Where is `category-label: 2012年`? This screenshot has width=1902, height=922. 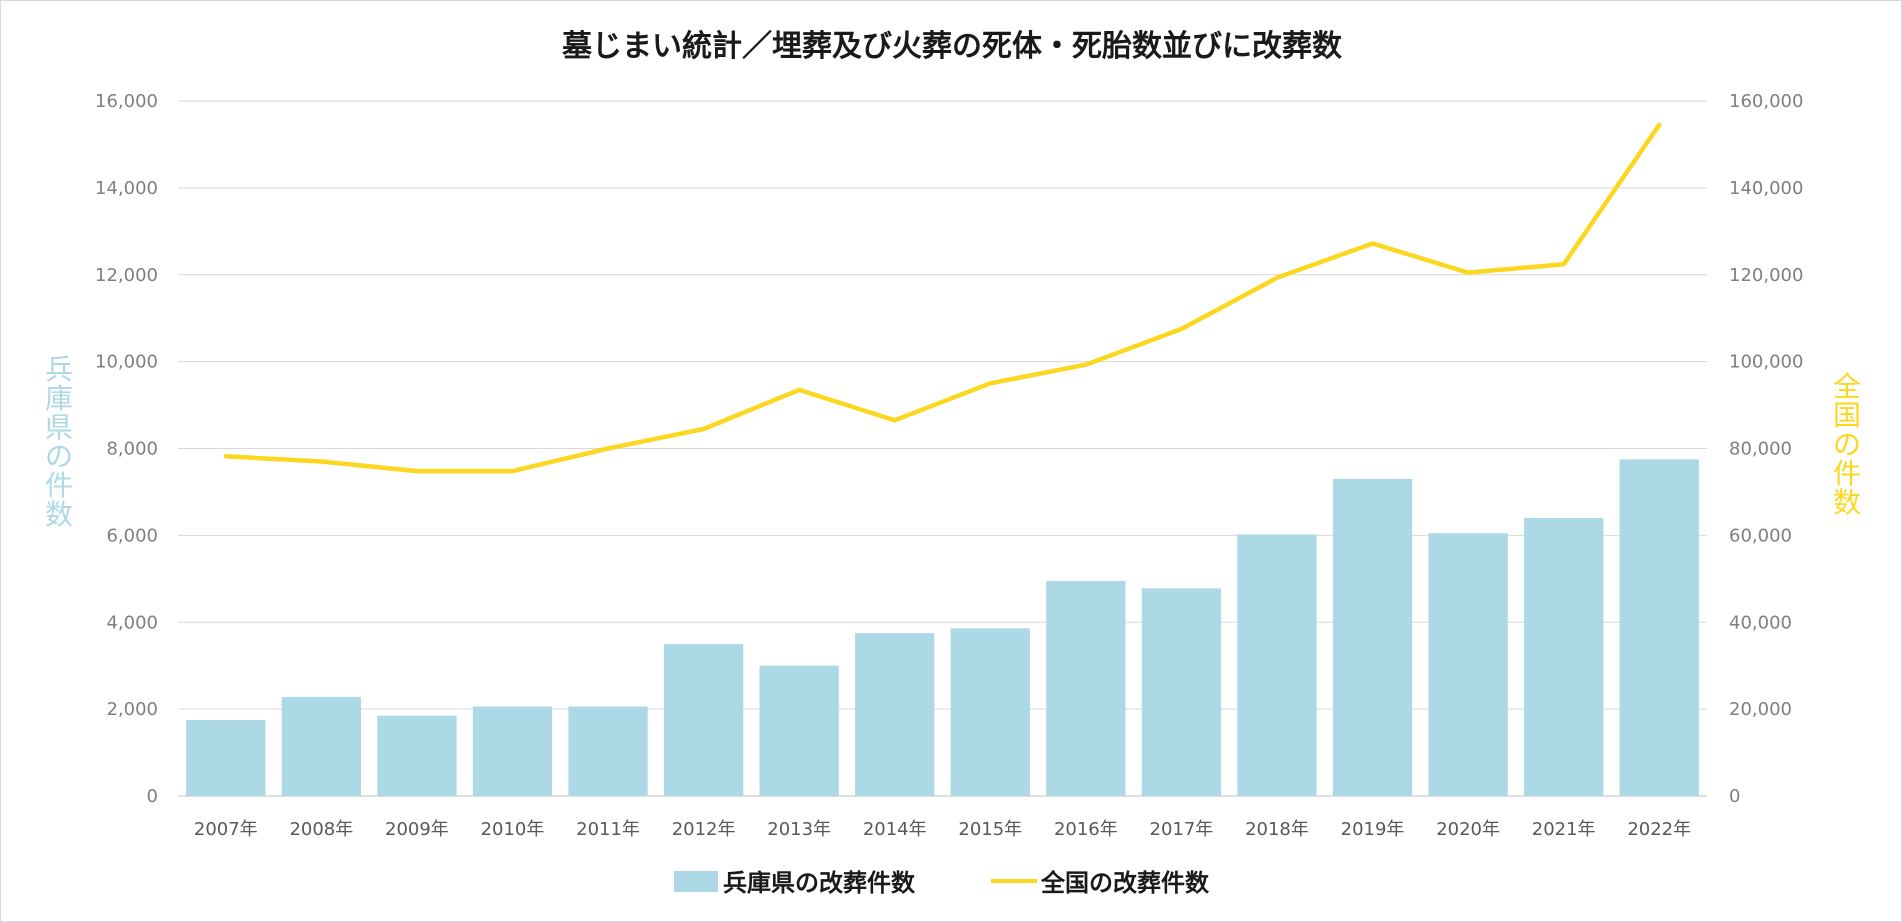
category-label: 2012年 is located at coordinates (704, 829).